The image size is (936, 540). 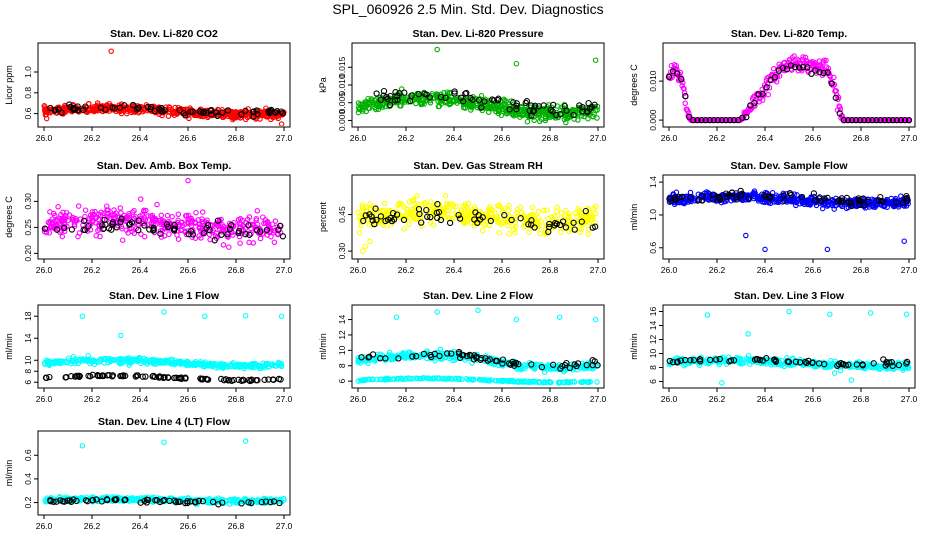 I want to click on x-tick-label: 26.0, so click(x=44, y=138).